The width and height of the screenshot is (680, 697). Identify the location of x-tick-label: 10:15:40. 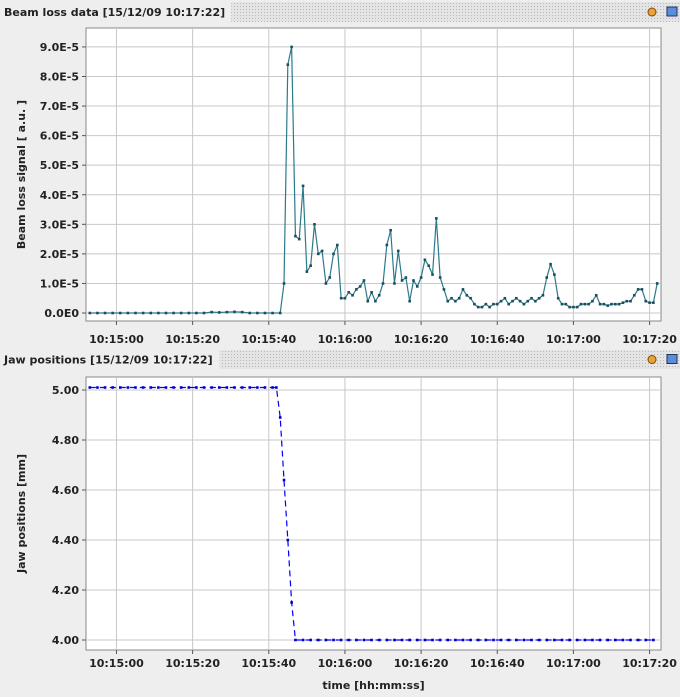
(268, 663).